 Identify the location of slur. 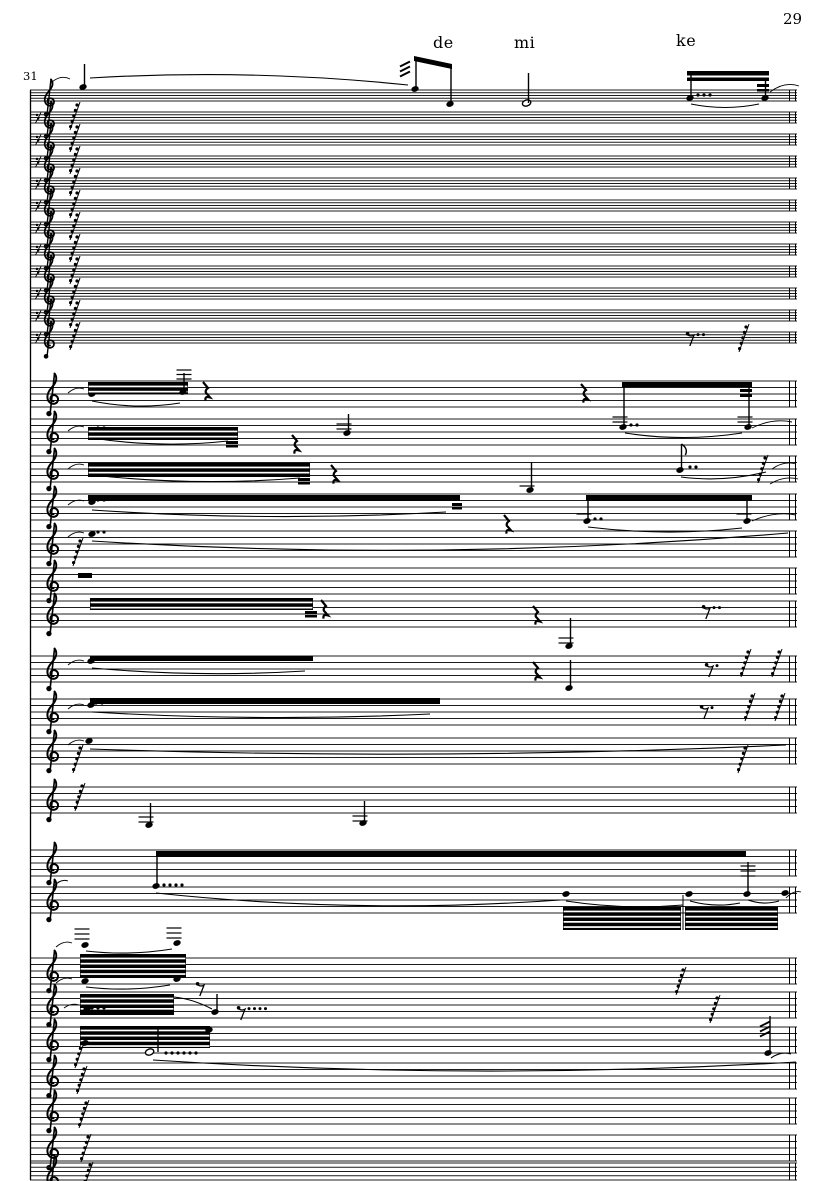
(763, 901).